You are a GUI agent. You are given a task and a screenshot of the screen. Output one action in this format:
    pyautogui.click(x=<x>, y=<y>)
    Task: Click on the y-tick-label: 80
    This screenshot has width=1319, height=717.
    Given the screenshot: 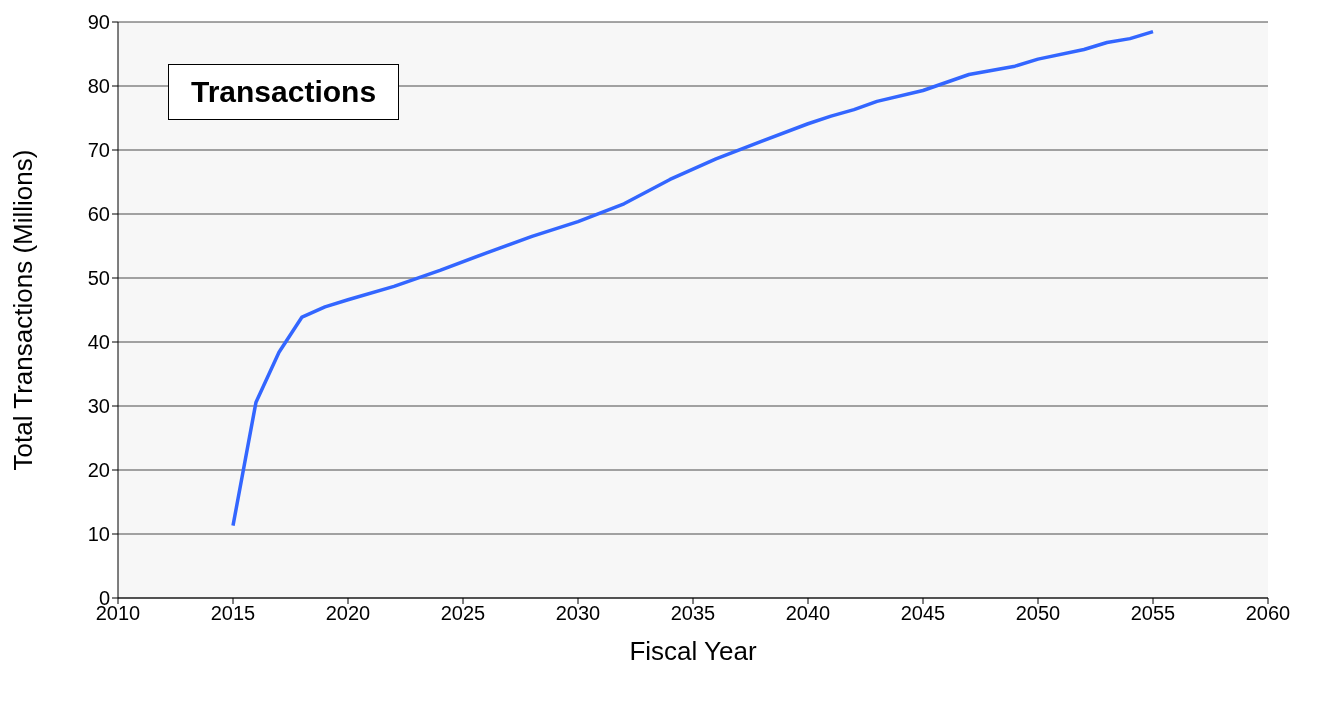 What is the action you would take?
    pyautogui.click(x=98, y=86)
    